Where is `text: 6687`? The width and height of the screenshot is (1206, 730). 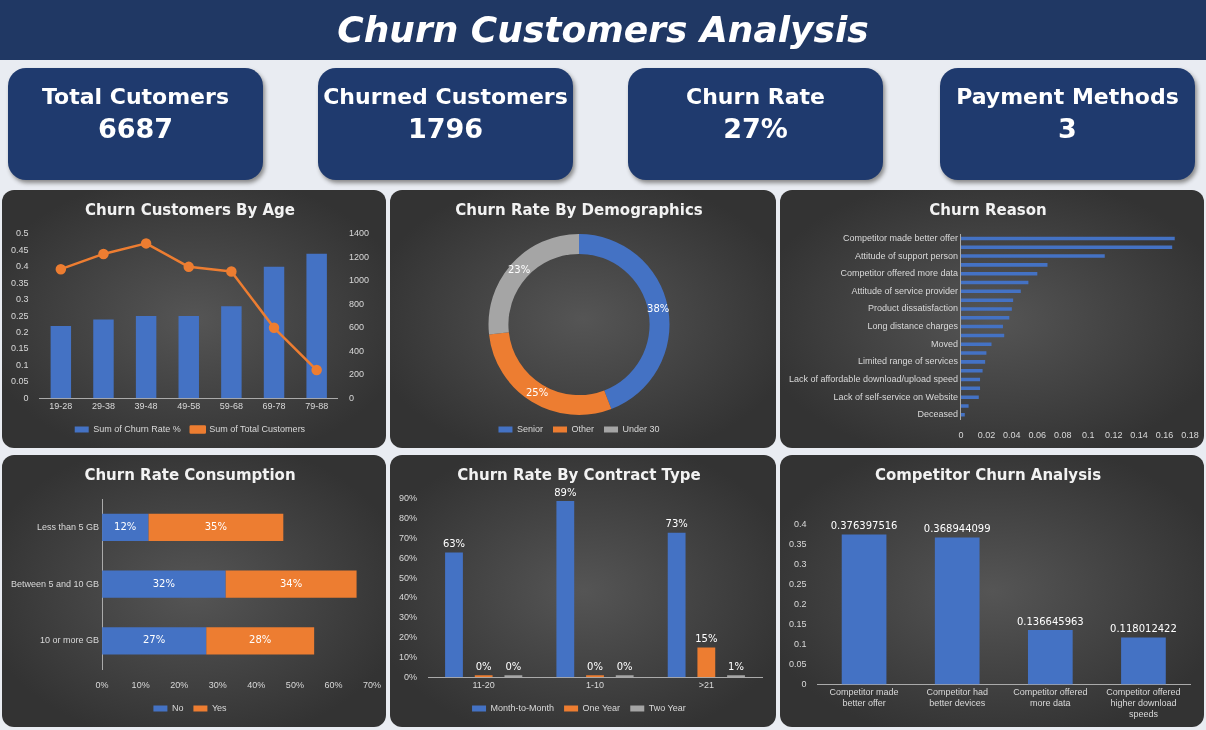 text: 6687 is located at coordinates (135, 128).